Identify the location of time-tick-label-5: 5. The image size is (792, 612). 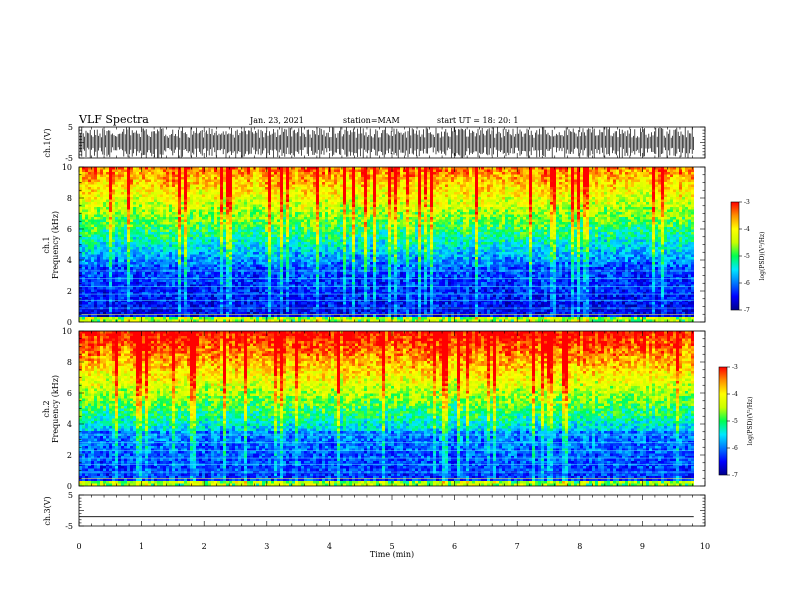
(391, 546).